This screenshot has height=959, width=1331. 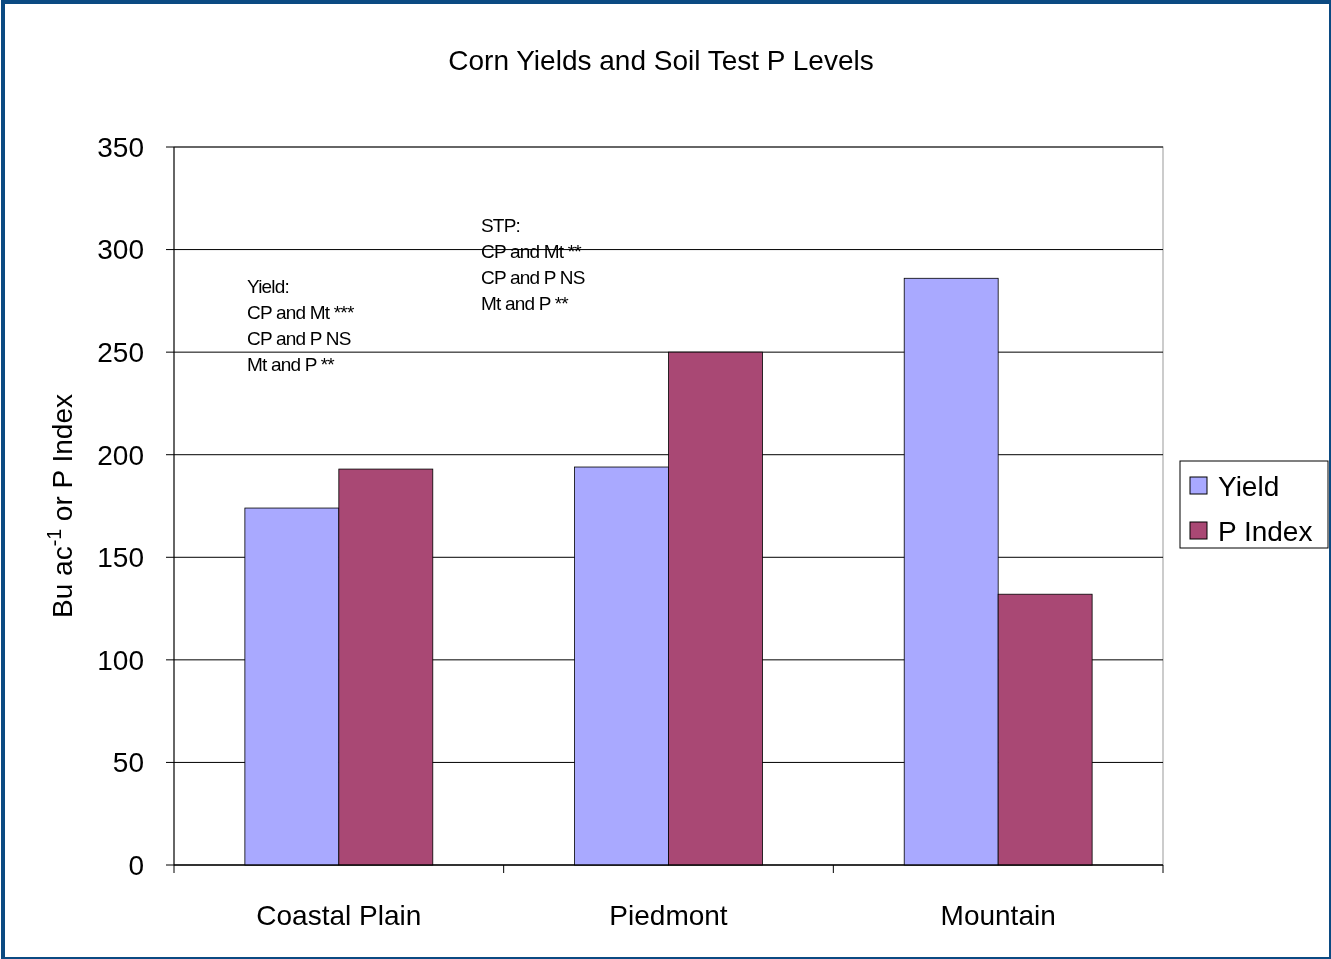 What do you see at coordinates (120, 250) in the screenshot?
I see `y-tick-label: 300` at bounding box center [120, 250].